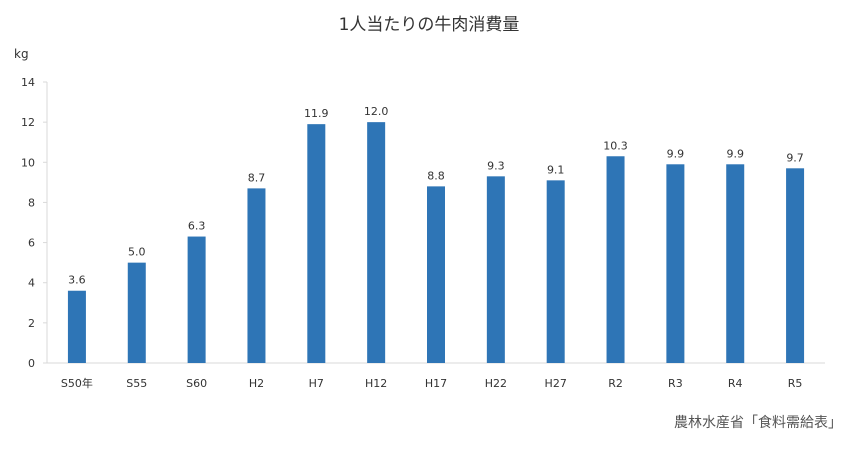  What do you see at coordinates (376, 111) in the screenshot?
I see `data-label: 12.0` at bounding box center [376, 111].